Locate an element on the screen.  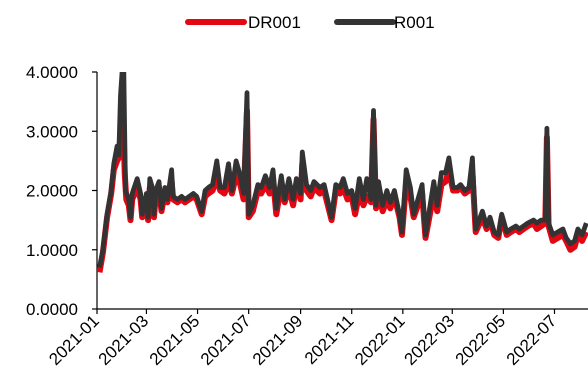
y-tick-label: 0.0000 is located at coordinates (52, 309).